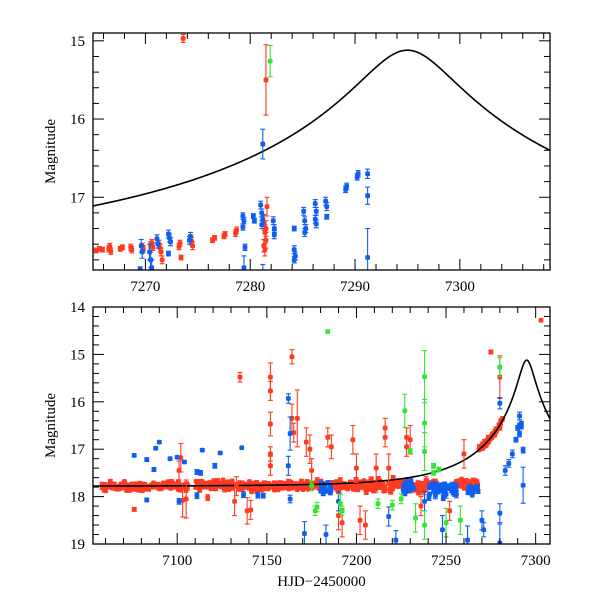  What do you see at coordinates (446, 561) in the screenshot?
I see `x-tick-label: 7250` at bounding box center [446, 561].